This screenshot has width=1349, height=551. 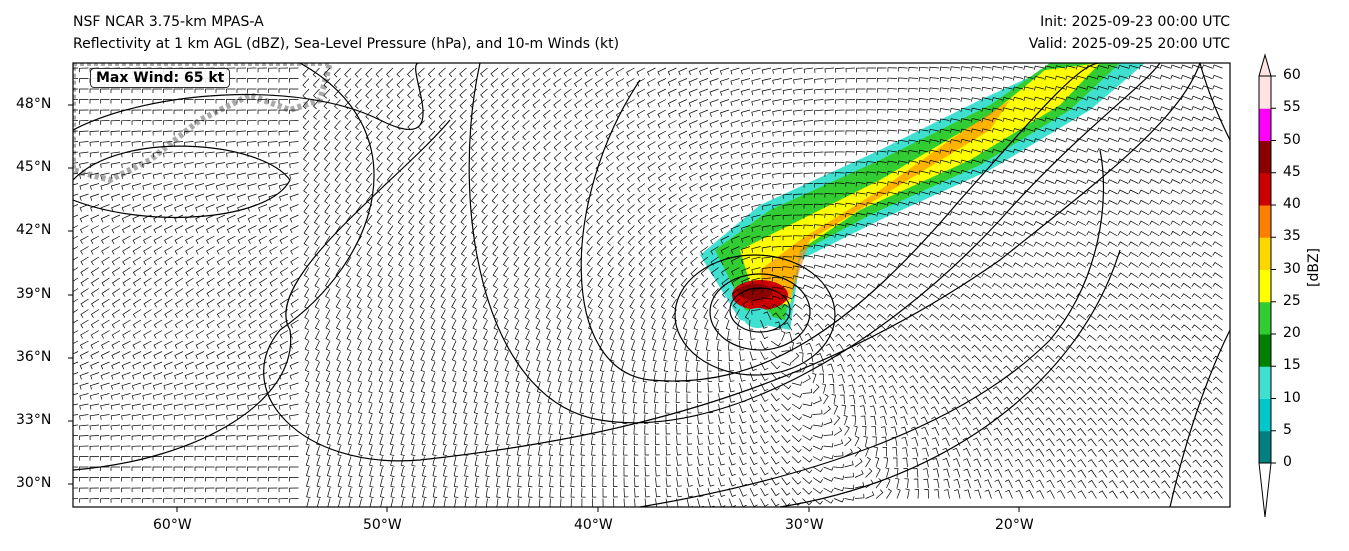 I want to click on lon-tick: 20°W, so click(x=1014, y=525).